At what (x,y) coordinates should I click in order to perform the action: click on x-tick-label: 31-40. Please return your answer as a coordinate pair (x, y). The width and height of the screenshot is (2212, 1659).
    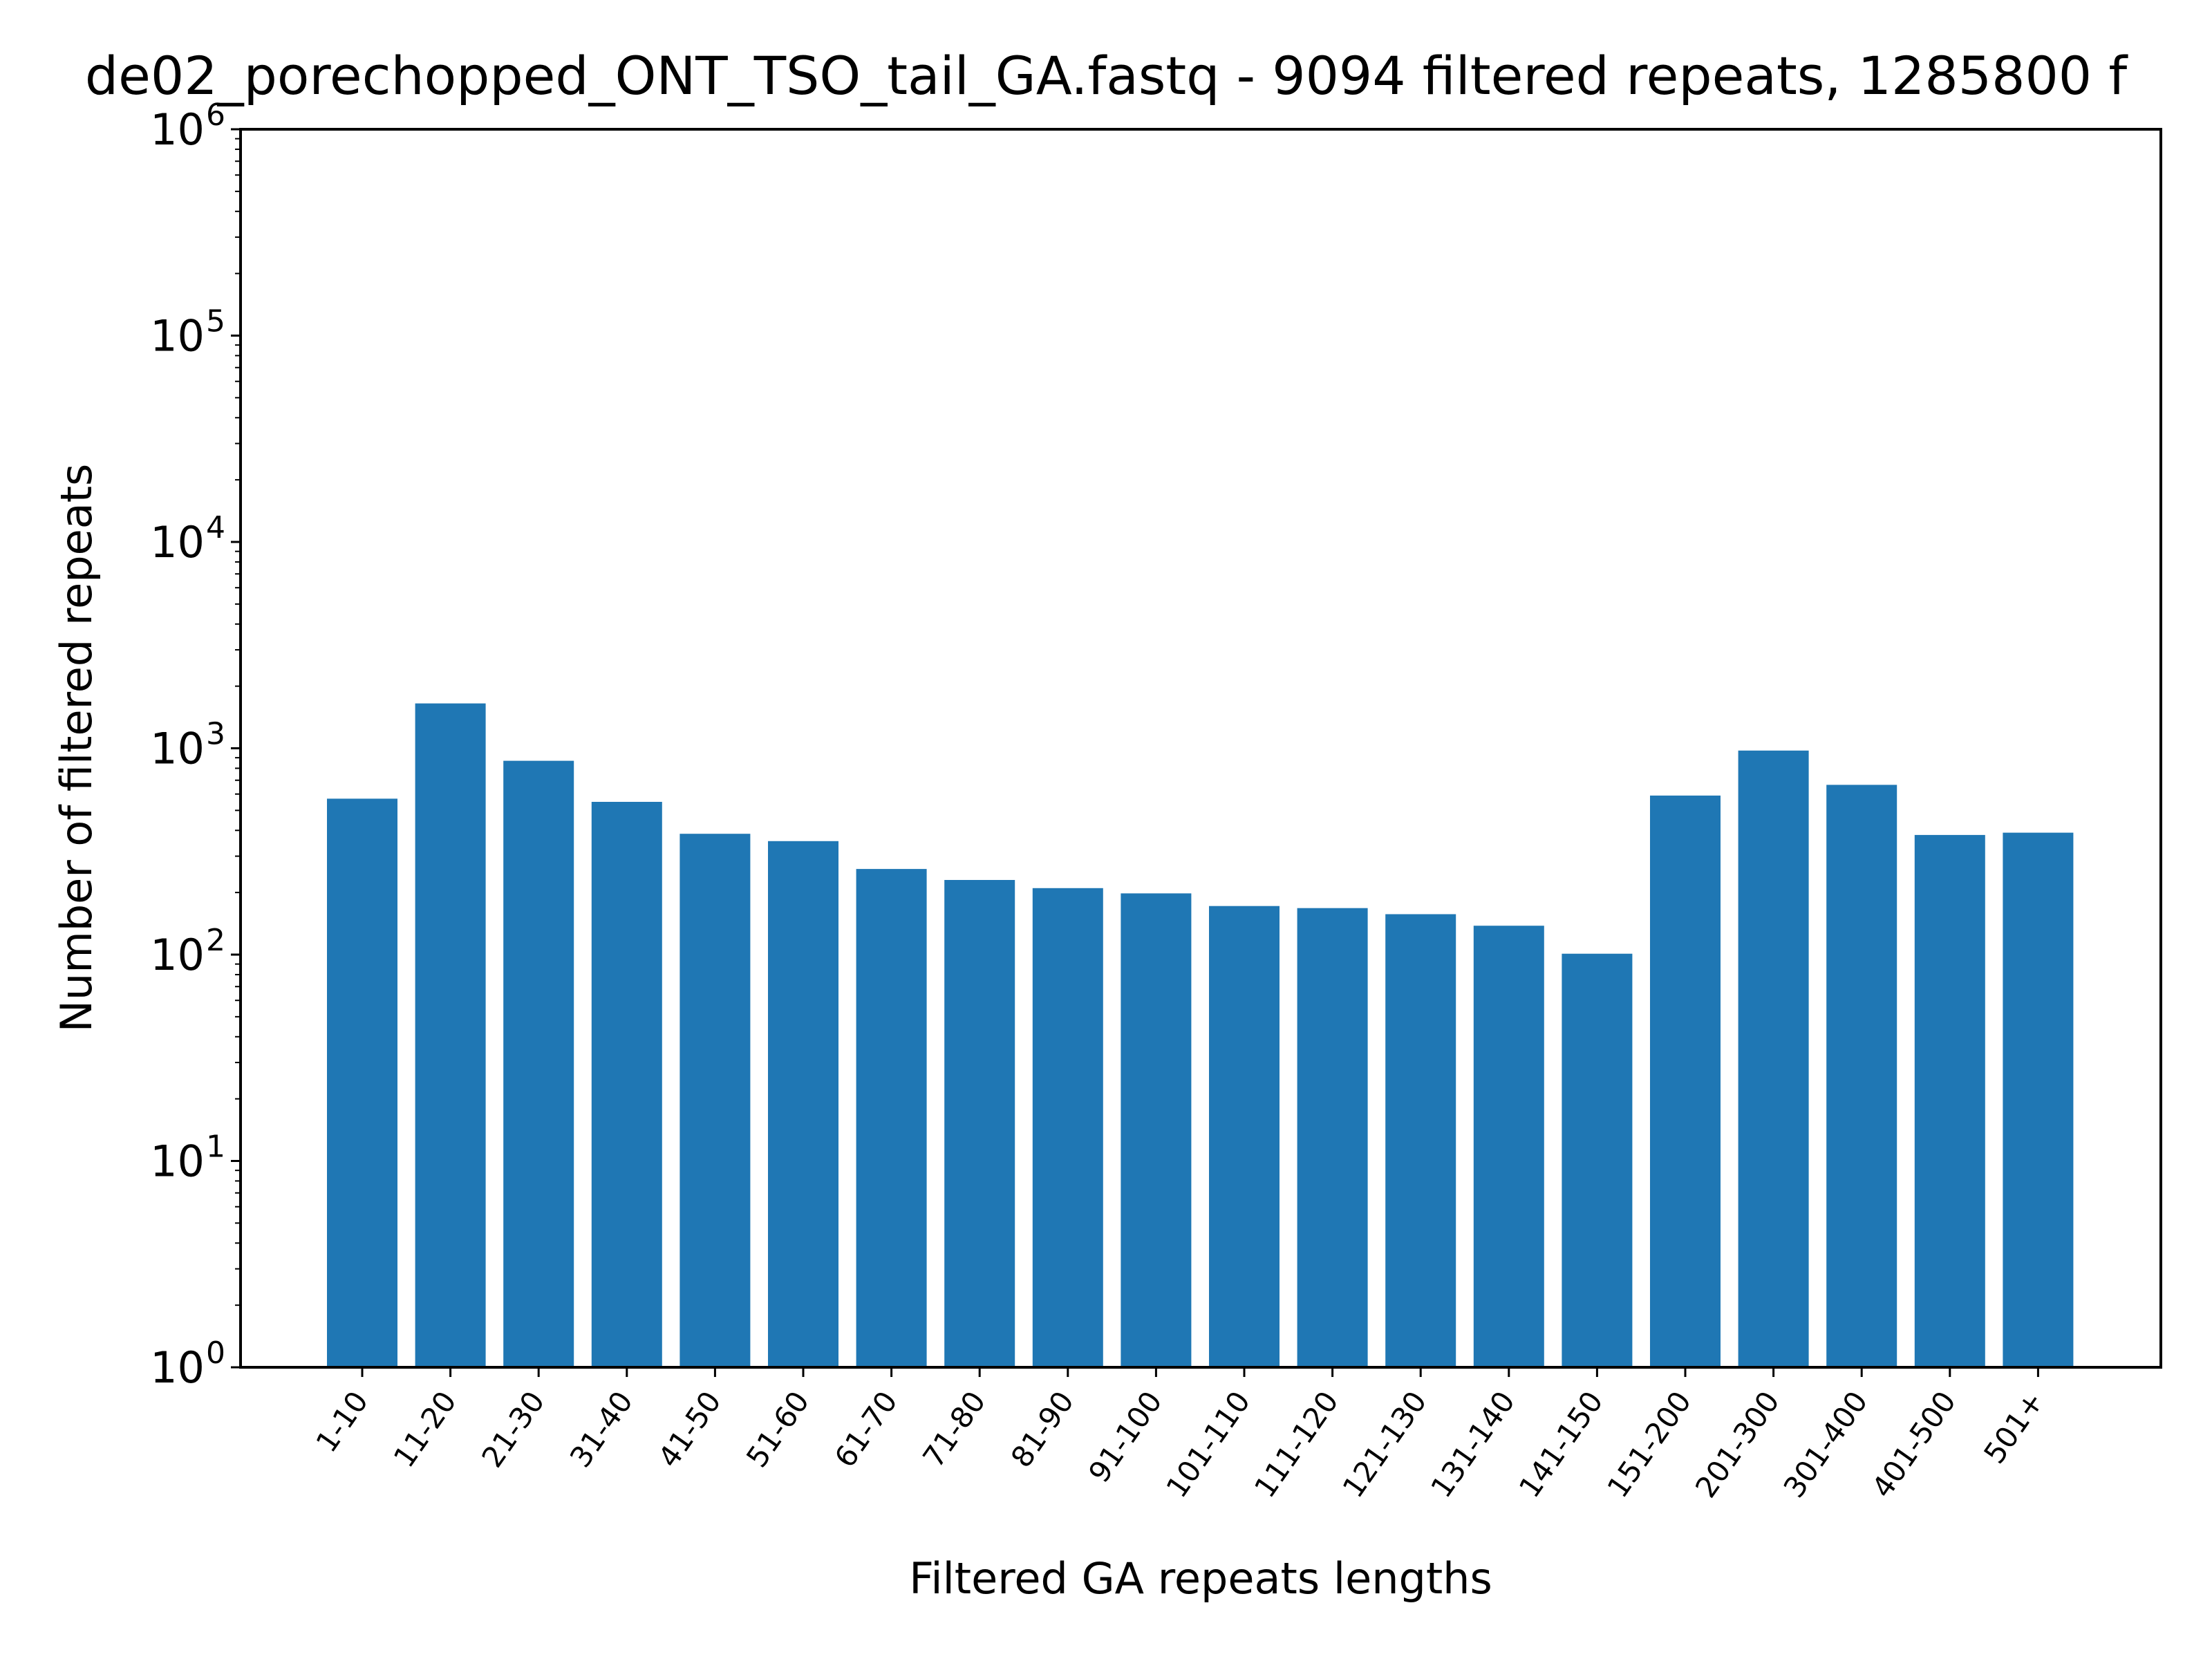
    Looking at the image, I should click on (601, 1429).